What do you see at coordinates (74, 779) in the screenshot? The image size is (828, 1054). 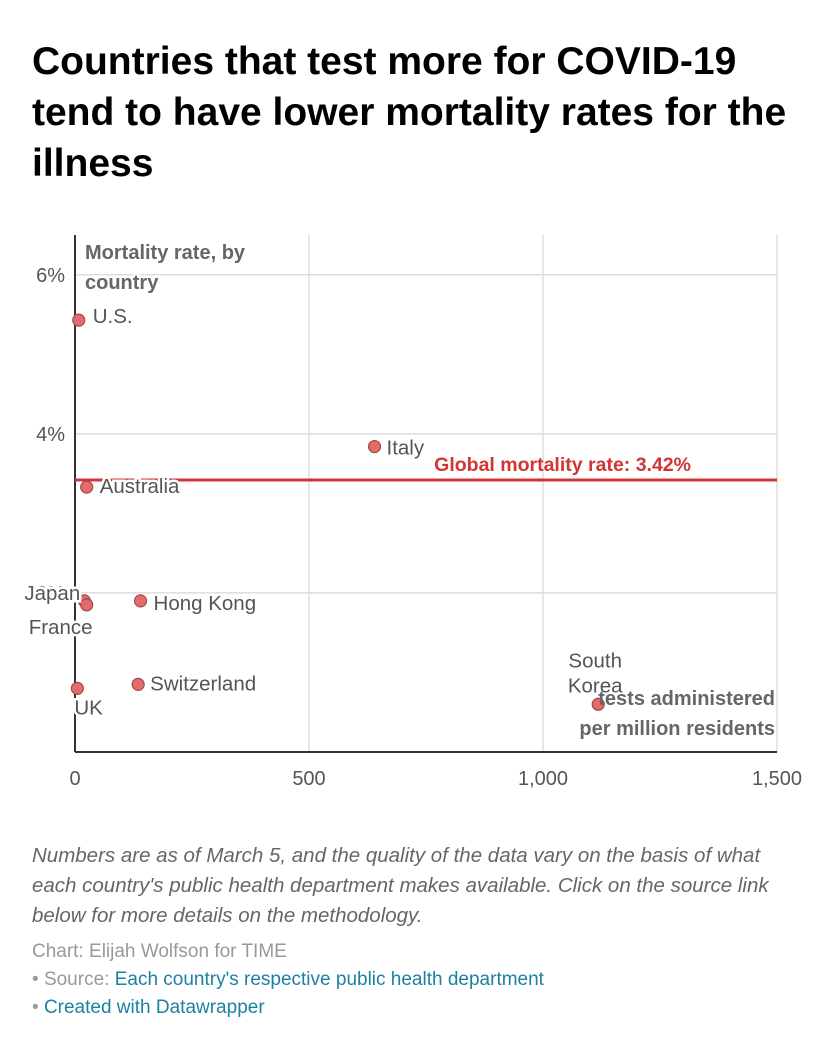 I see `x-tick-label: 0` at bounding box center [74, 779].